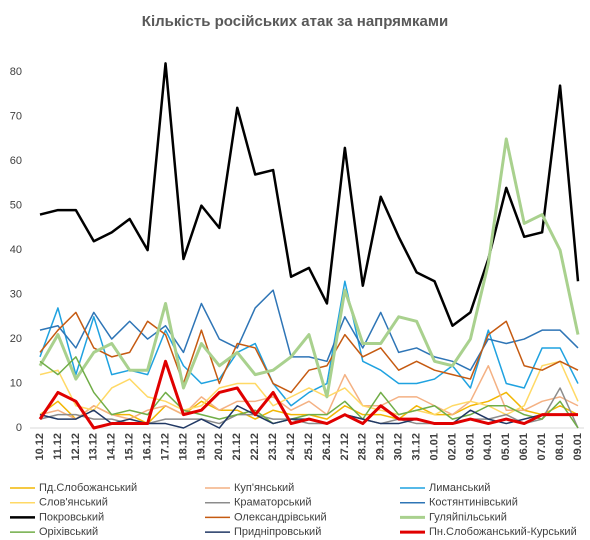 This screenshot has width=590, height=540. I want to click on legend-label: Пд.Слобожанський, so click(88, 488).